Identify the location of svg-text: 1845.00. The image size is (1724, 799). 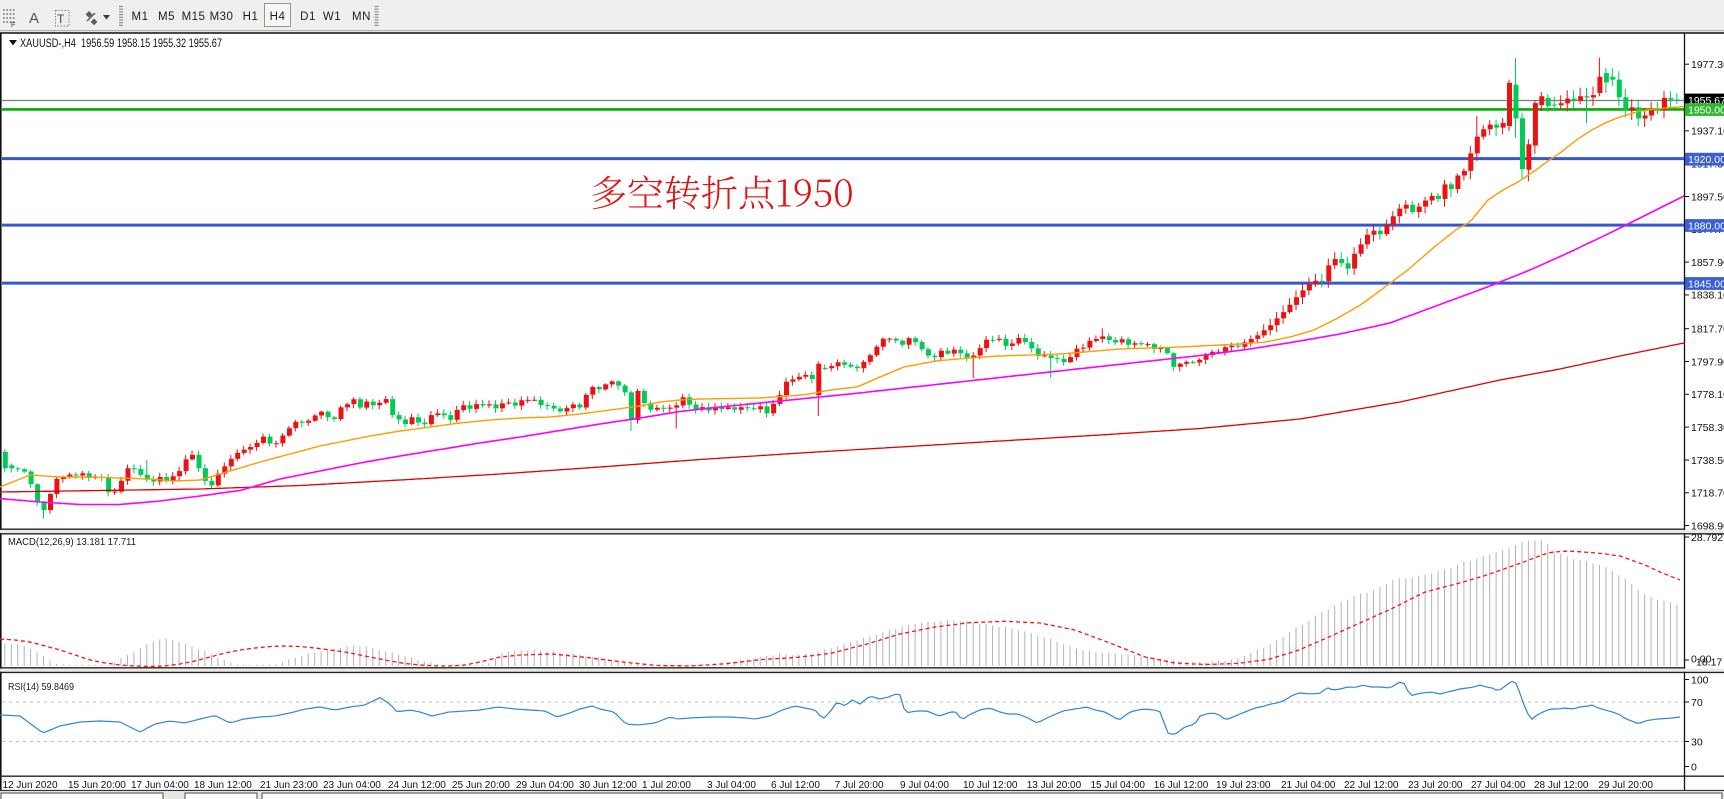
(1706, 284).